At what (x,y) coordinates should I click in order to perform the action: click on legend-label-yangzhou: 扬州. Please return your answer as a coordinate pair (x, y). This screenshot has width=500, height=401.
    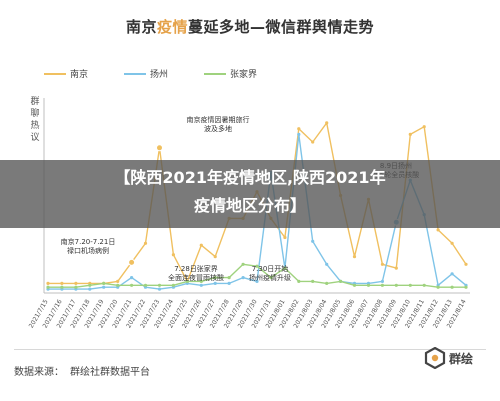
    Looking at the image, I should click on (159, 75).